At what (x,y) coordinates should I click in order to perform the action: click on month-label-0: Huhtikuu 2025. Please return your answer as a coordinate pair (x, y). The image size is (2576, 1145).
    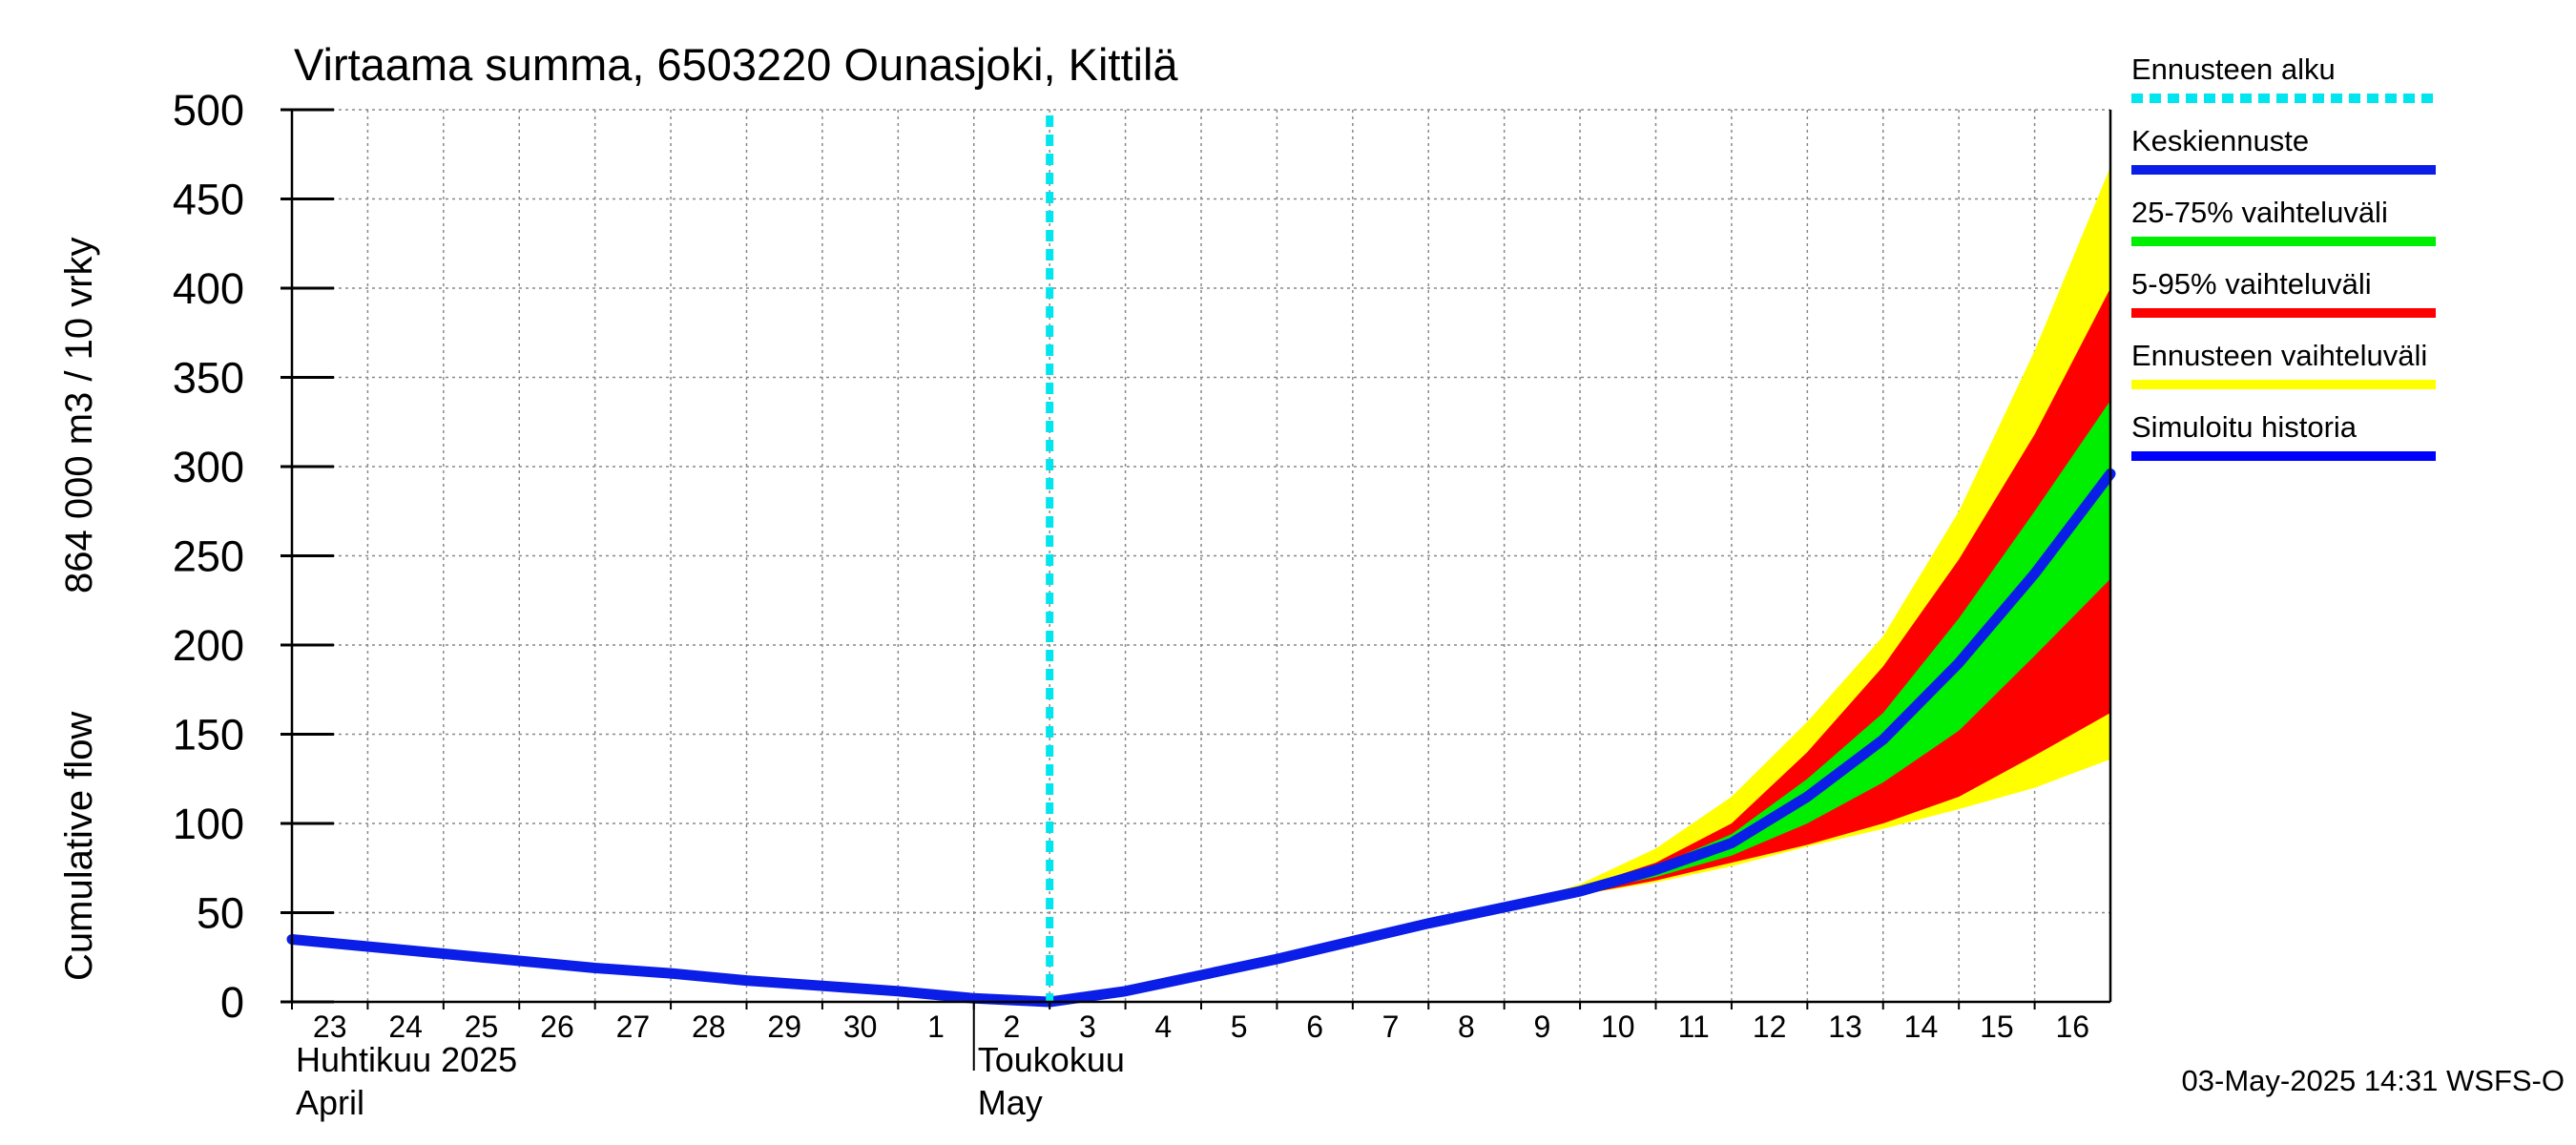
    Looking at the image, I should click on (406, 1060).